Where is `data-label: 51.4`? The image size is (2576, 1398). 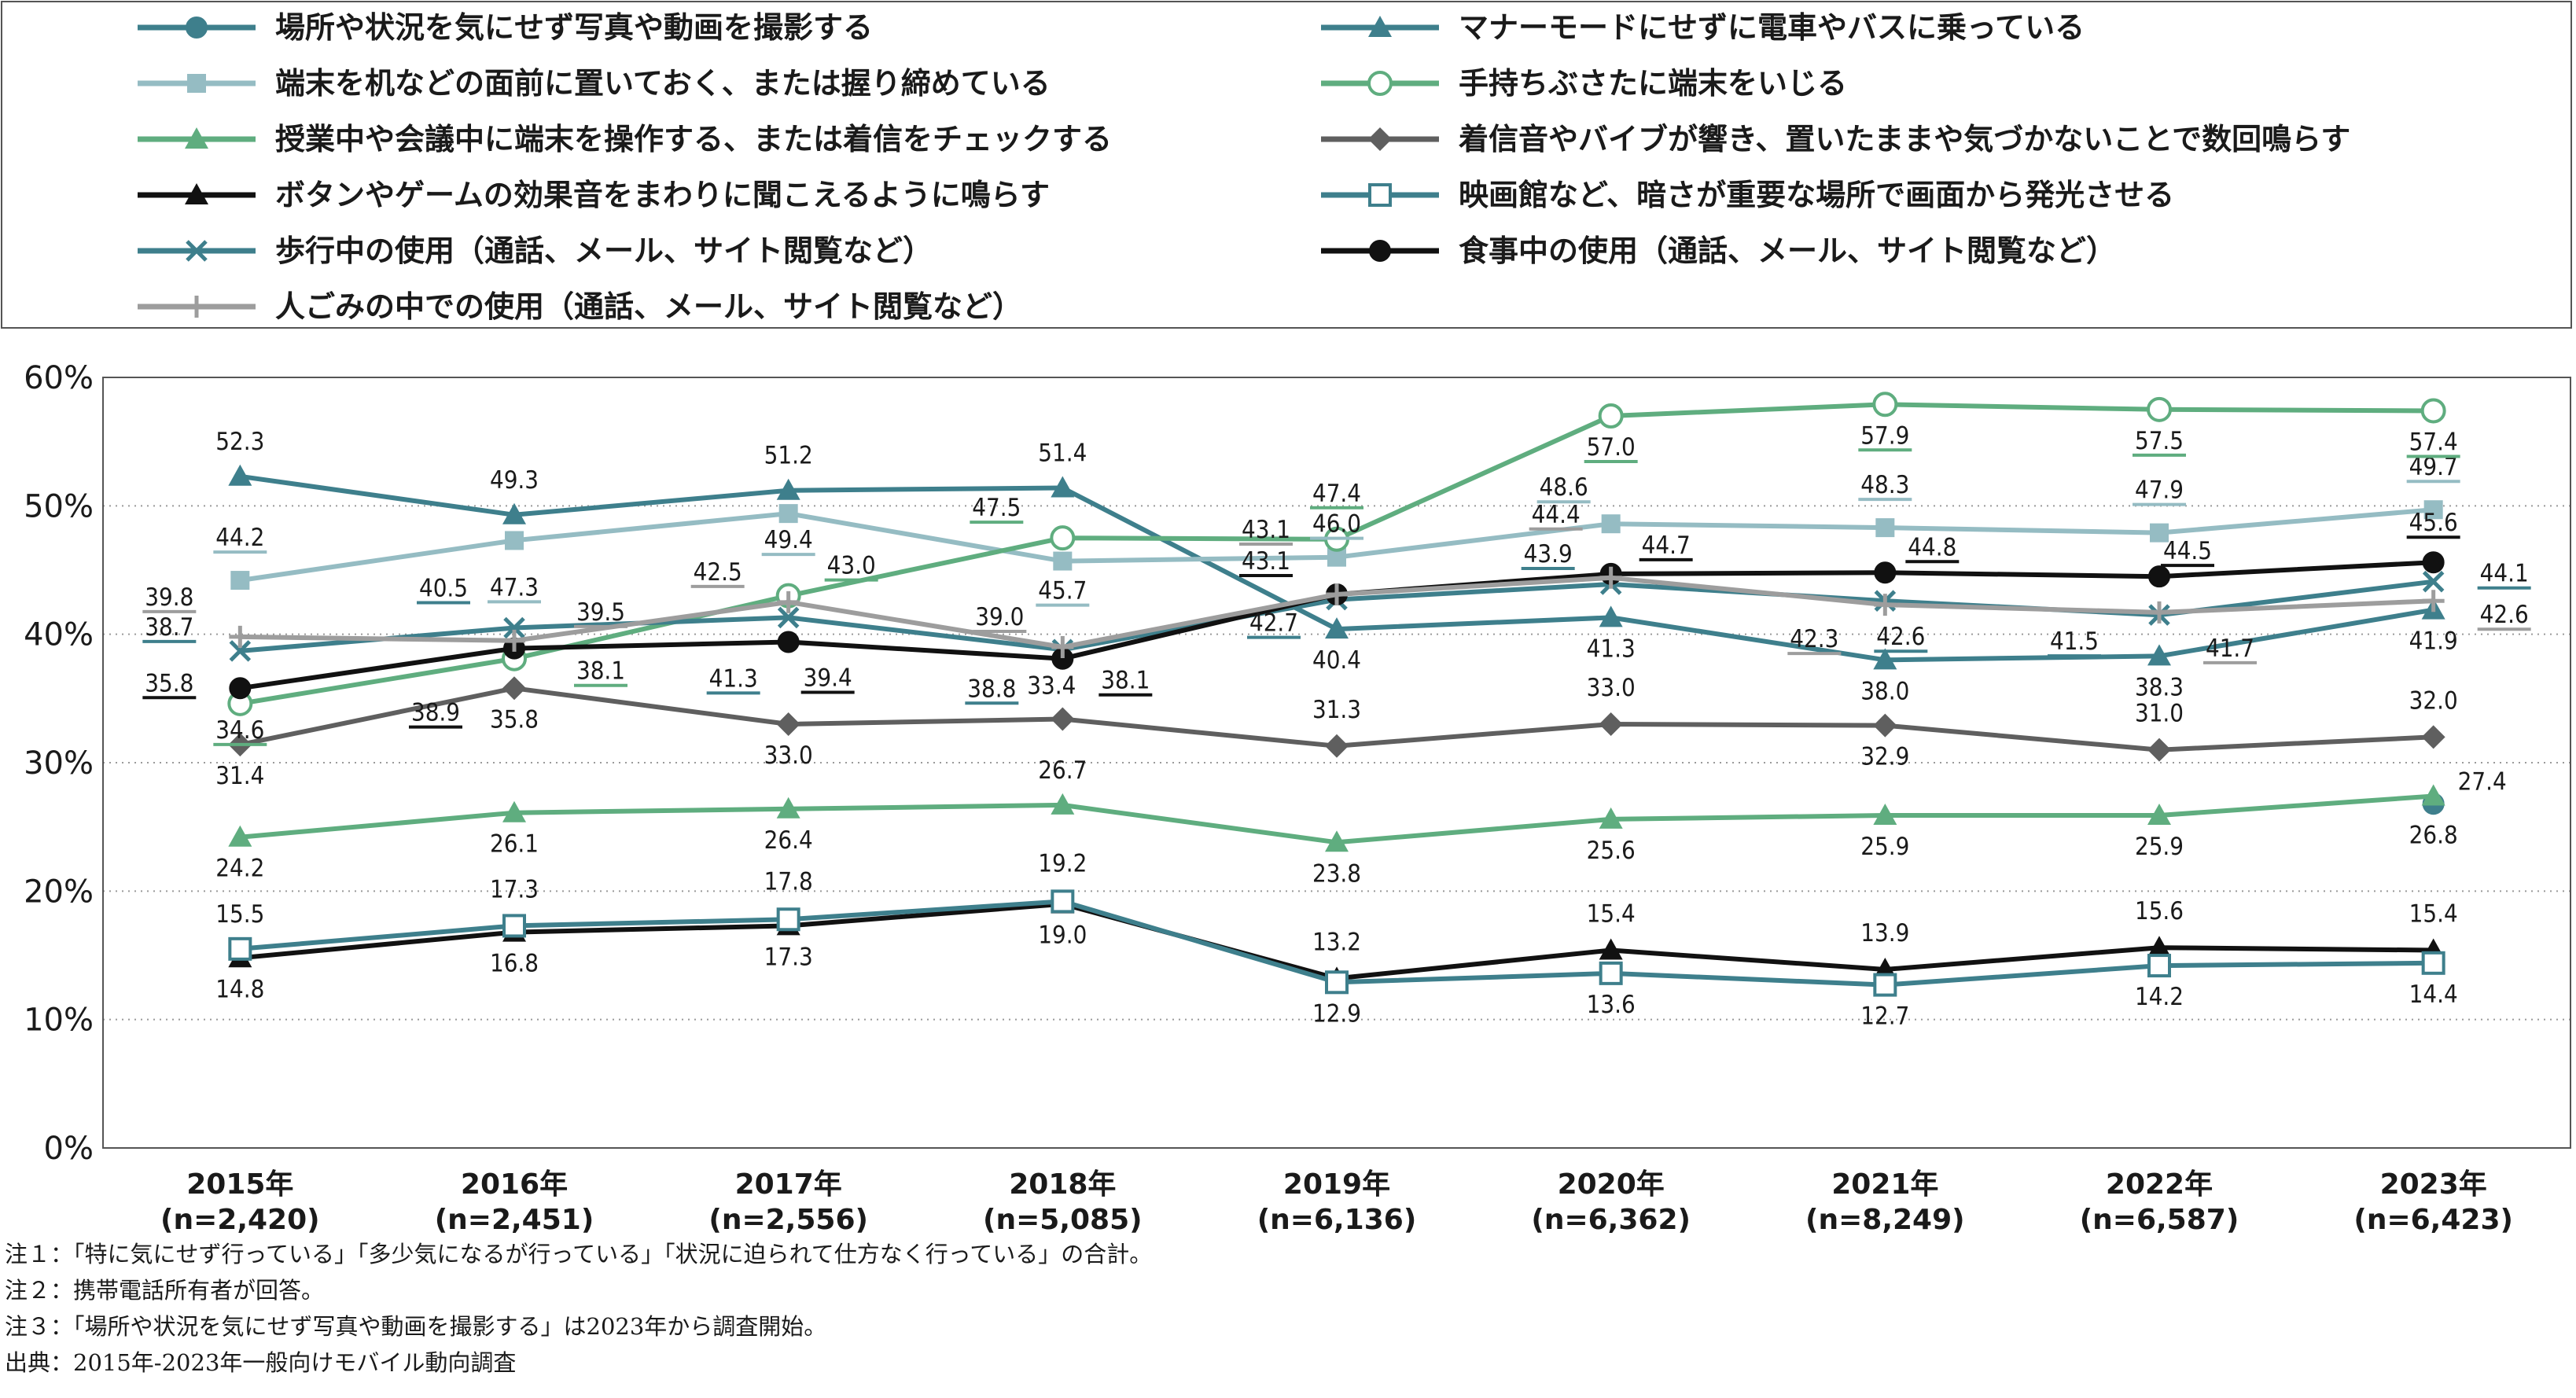
data-label: 51.4 is located at coordinates (1063, 453).